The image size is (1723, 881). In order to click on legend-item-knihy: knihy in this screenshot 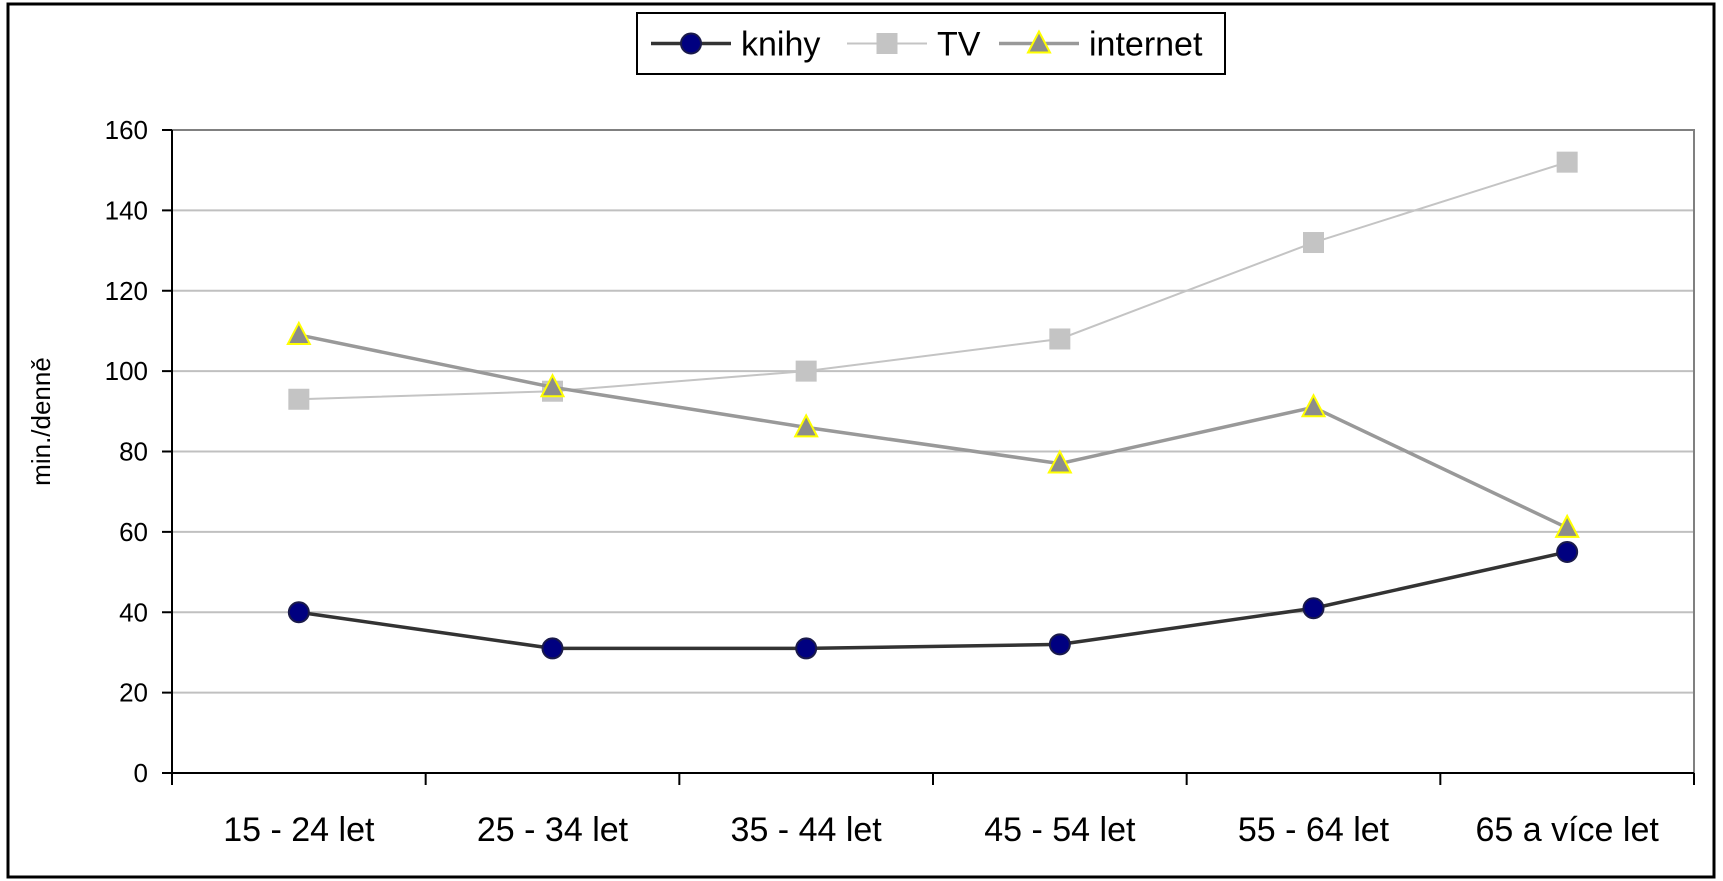, I will do `click(735, 45)`.